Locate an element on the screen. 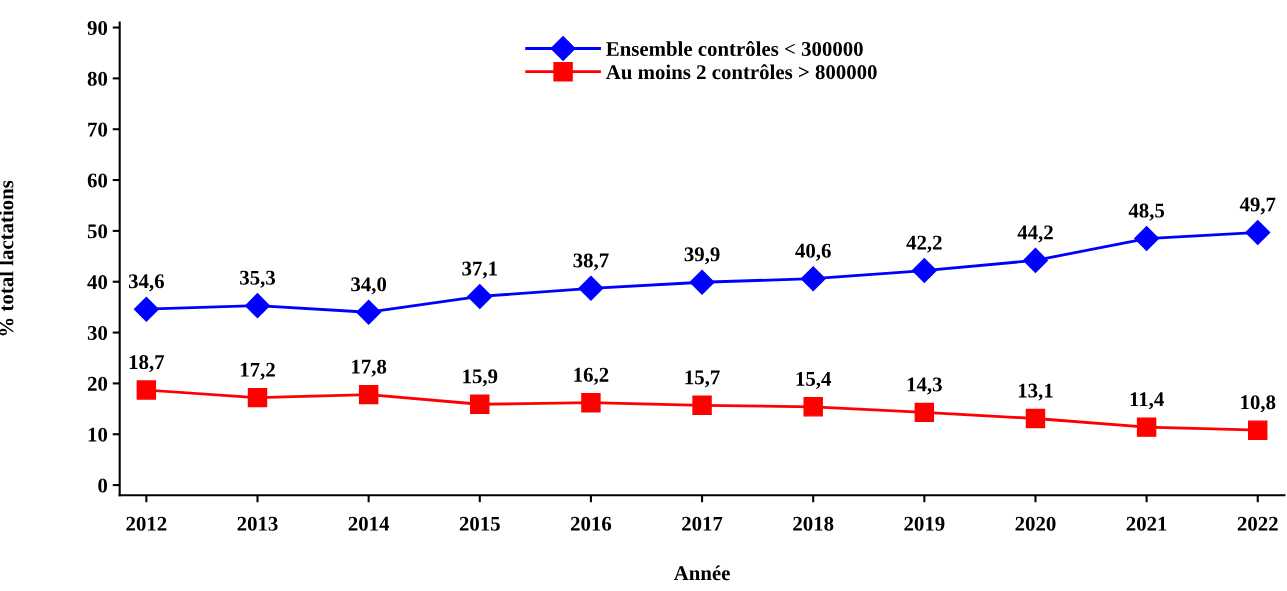 Image resolution: width=1287 pixels, height=591 pixels. x-tick-label: 2019 is located at coordinates (924, 523).